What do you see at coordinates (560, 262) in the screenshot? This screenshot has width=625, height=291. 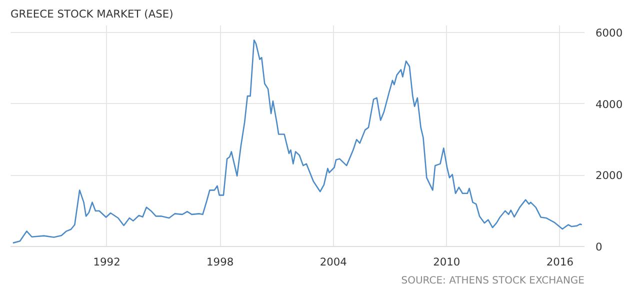 I see `x-tick-label: 2016` at bounding box center [560, 262].